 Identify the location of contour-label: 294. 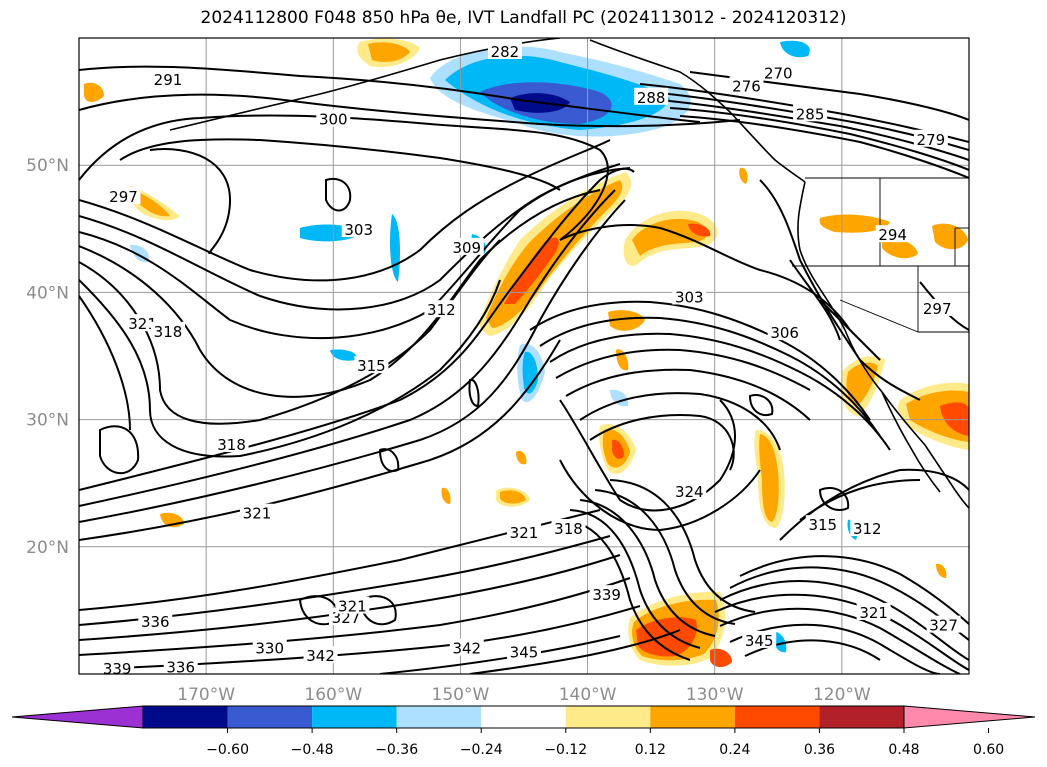
(892, 235).